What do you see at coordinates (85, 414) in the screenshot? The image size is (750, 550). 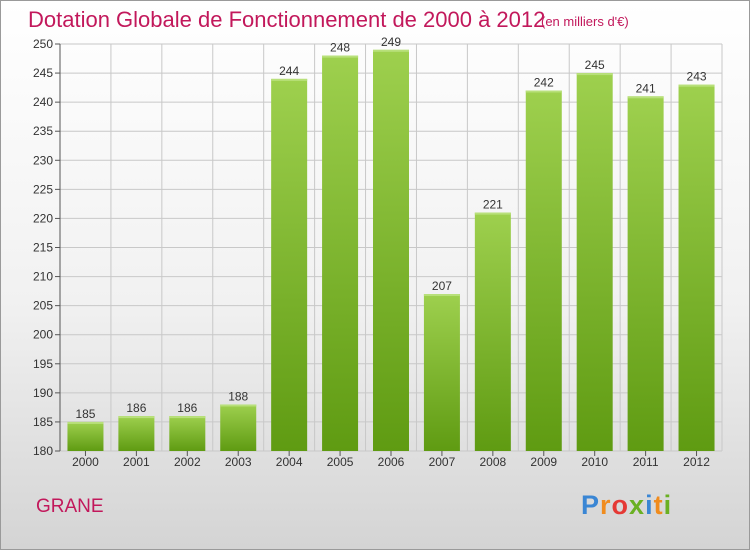 I see `data-label: 185` at bounding box center [85, 414].